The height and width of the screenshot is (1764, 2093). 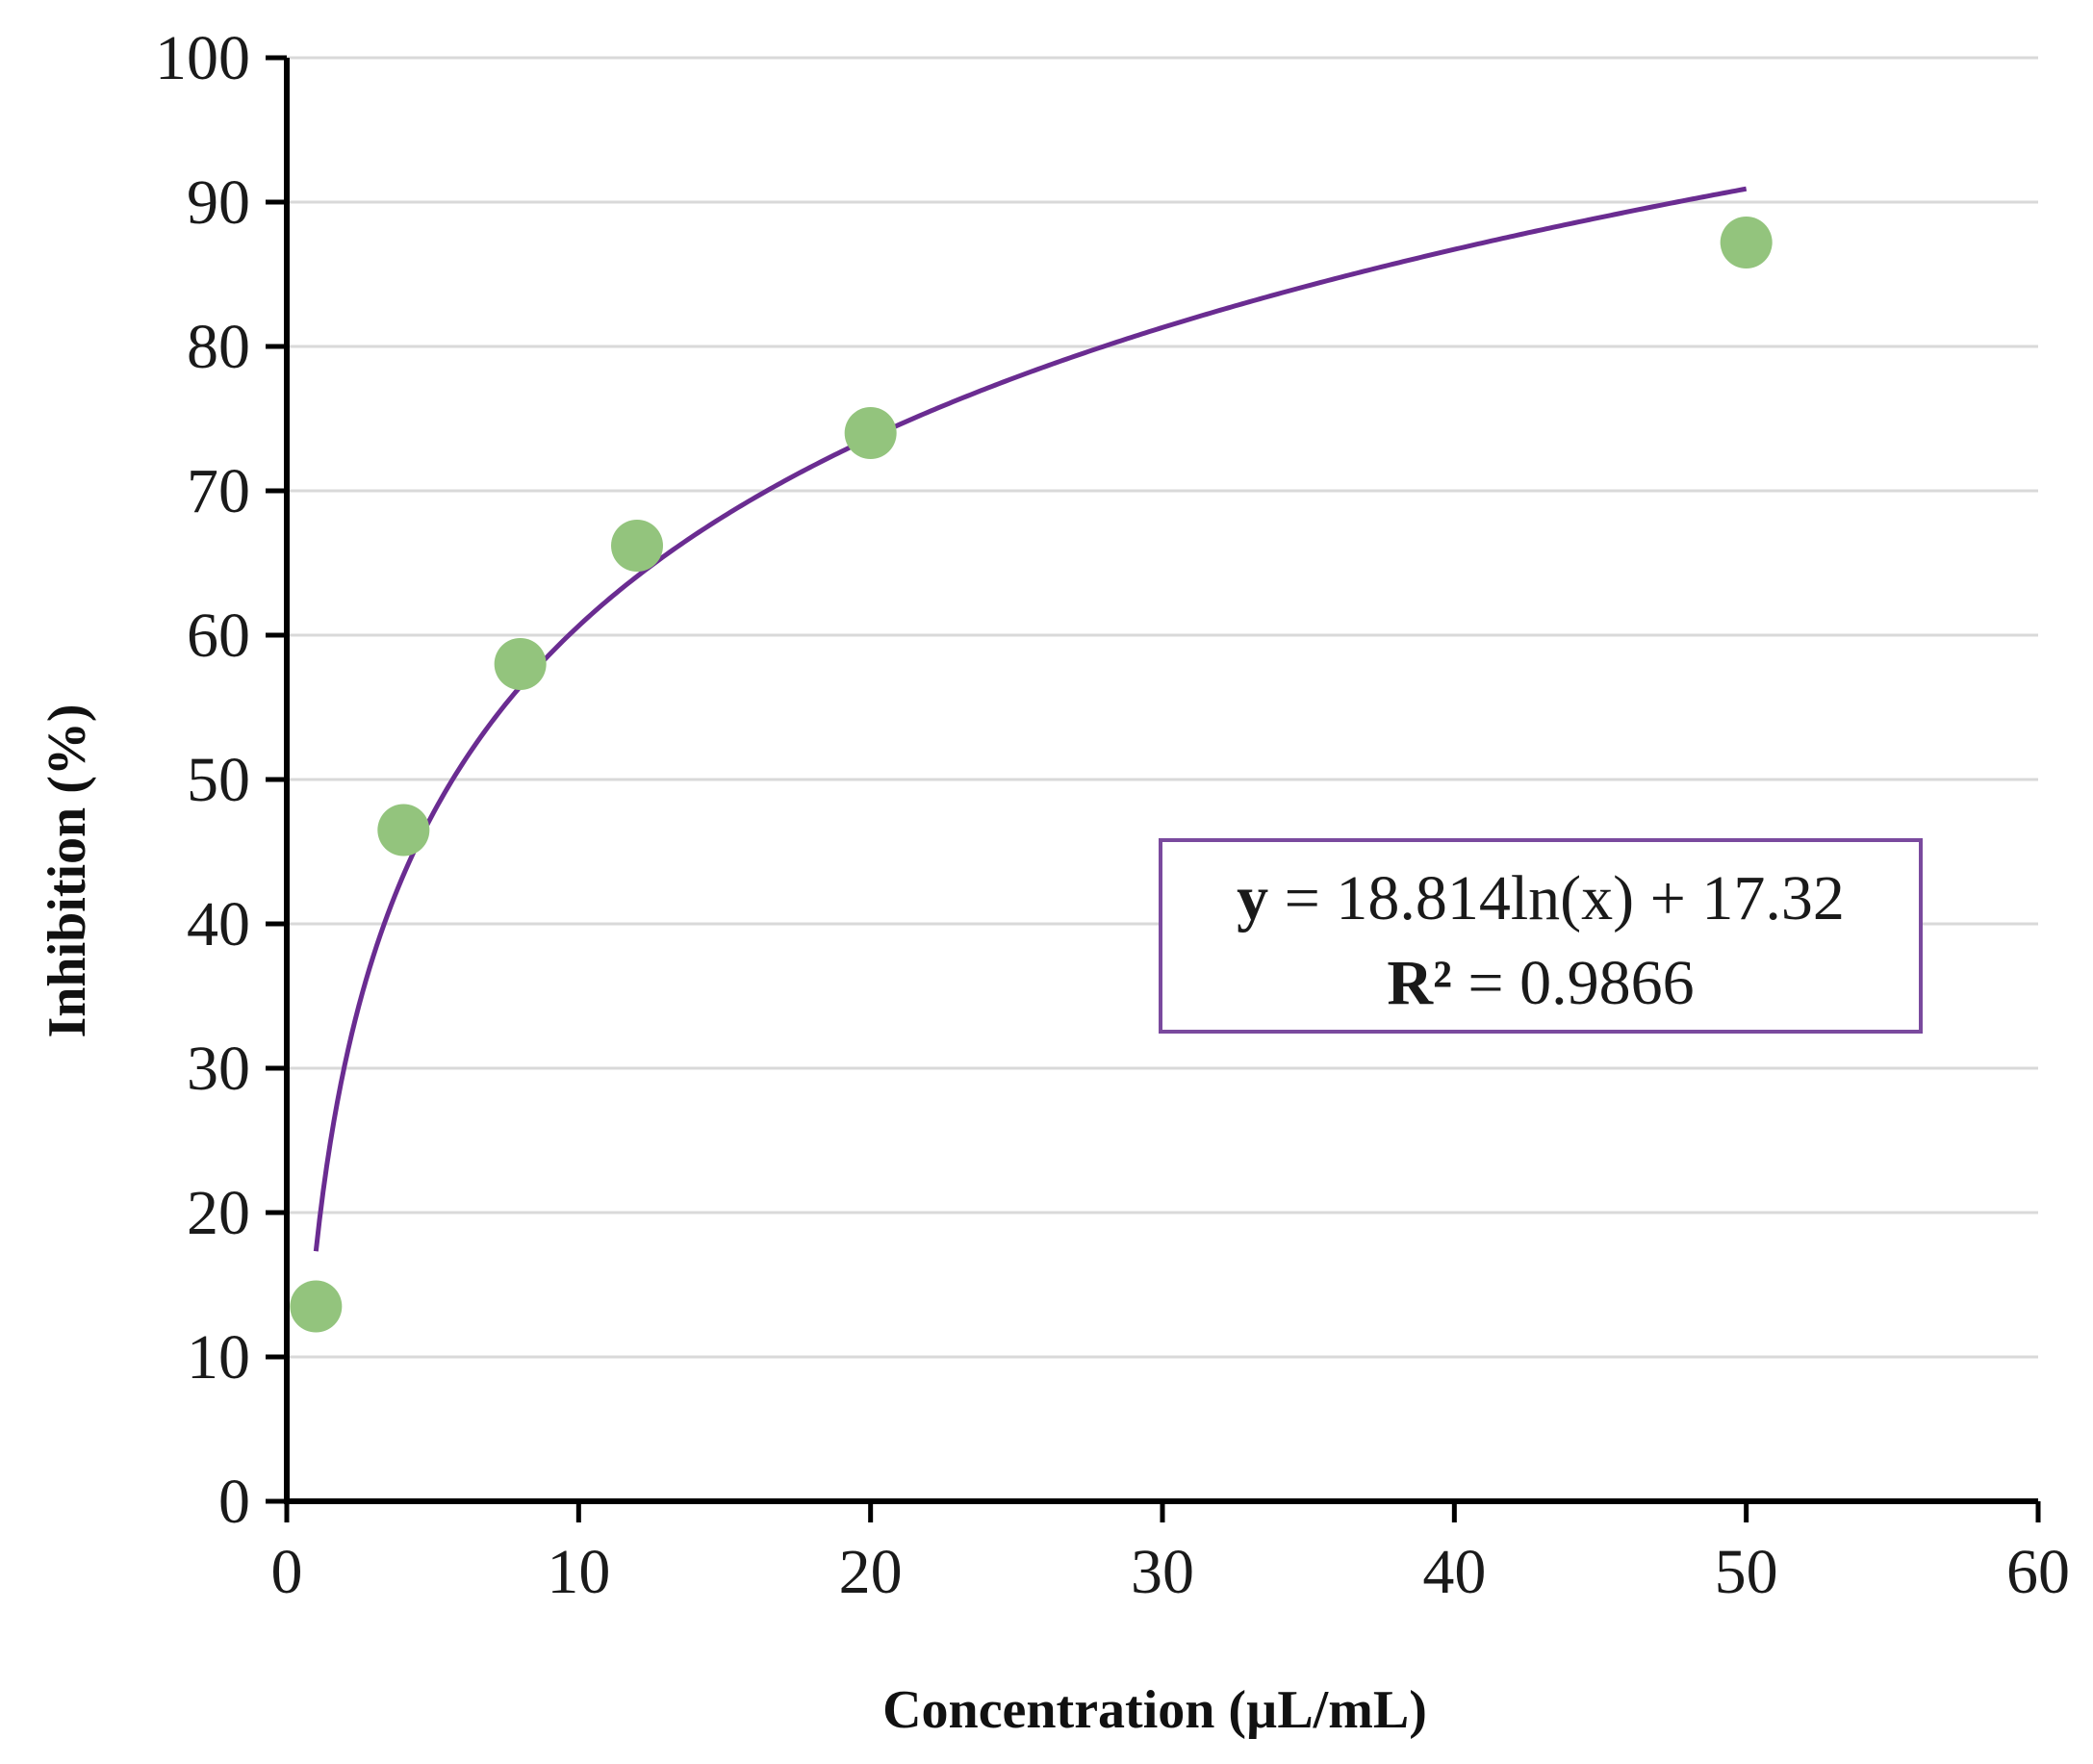 I want to click on equation-rest: = 18.814ln(x) + 17.32, so click(x=1556, y=898).